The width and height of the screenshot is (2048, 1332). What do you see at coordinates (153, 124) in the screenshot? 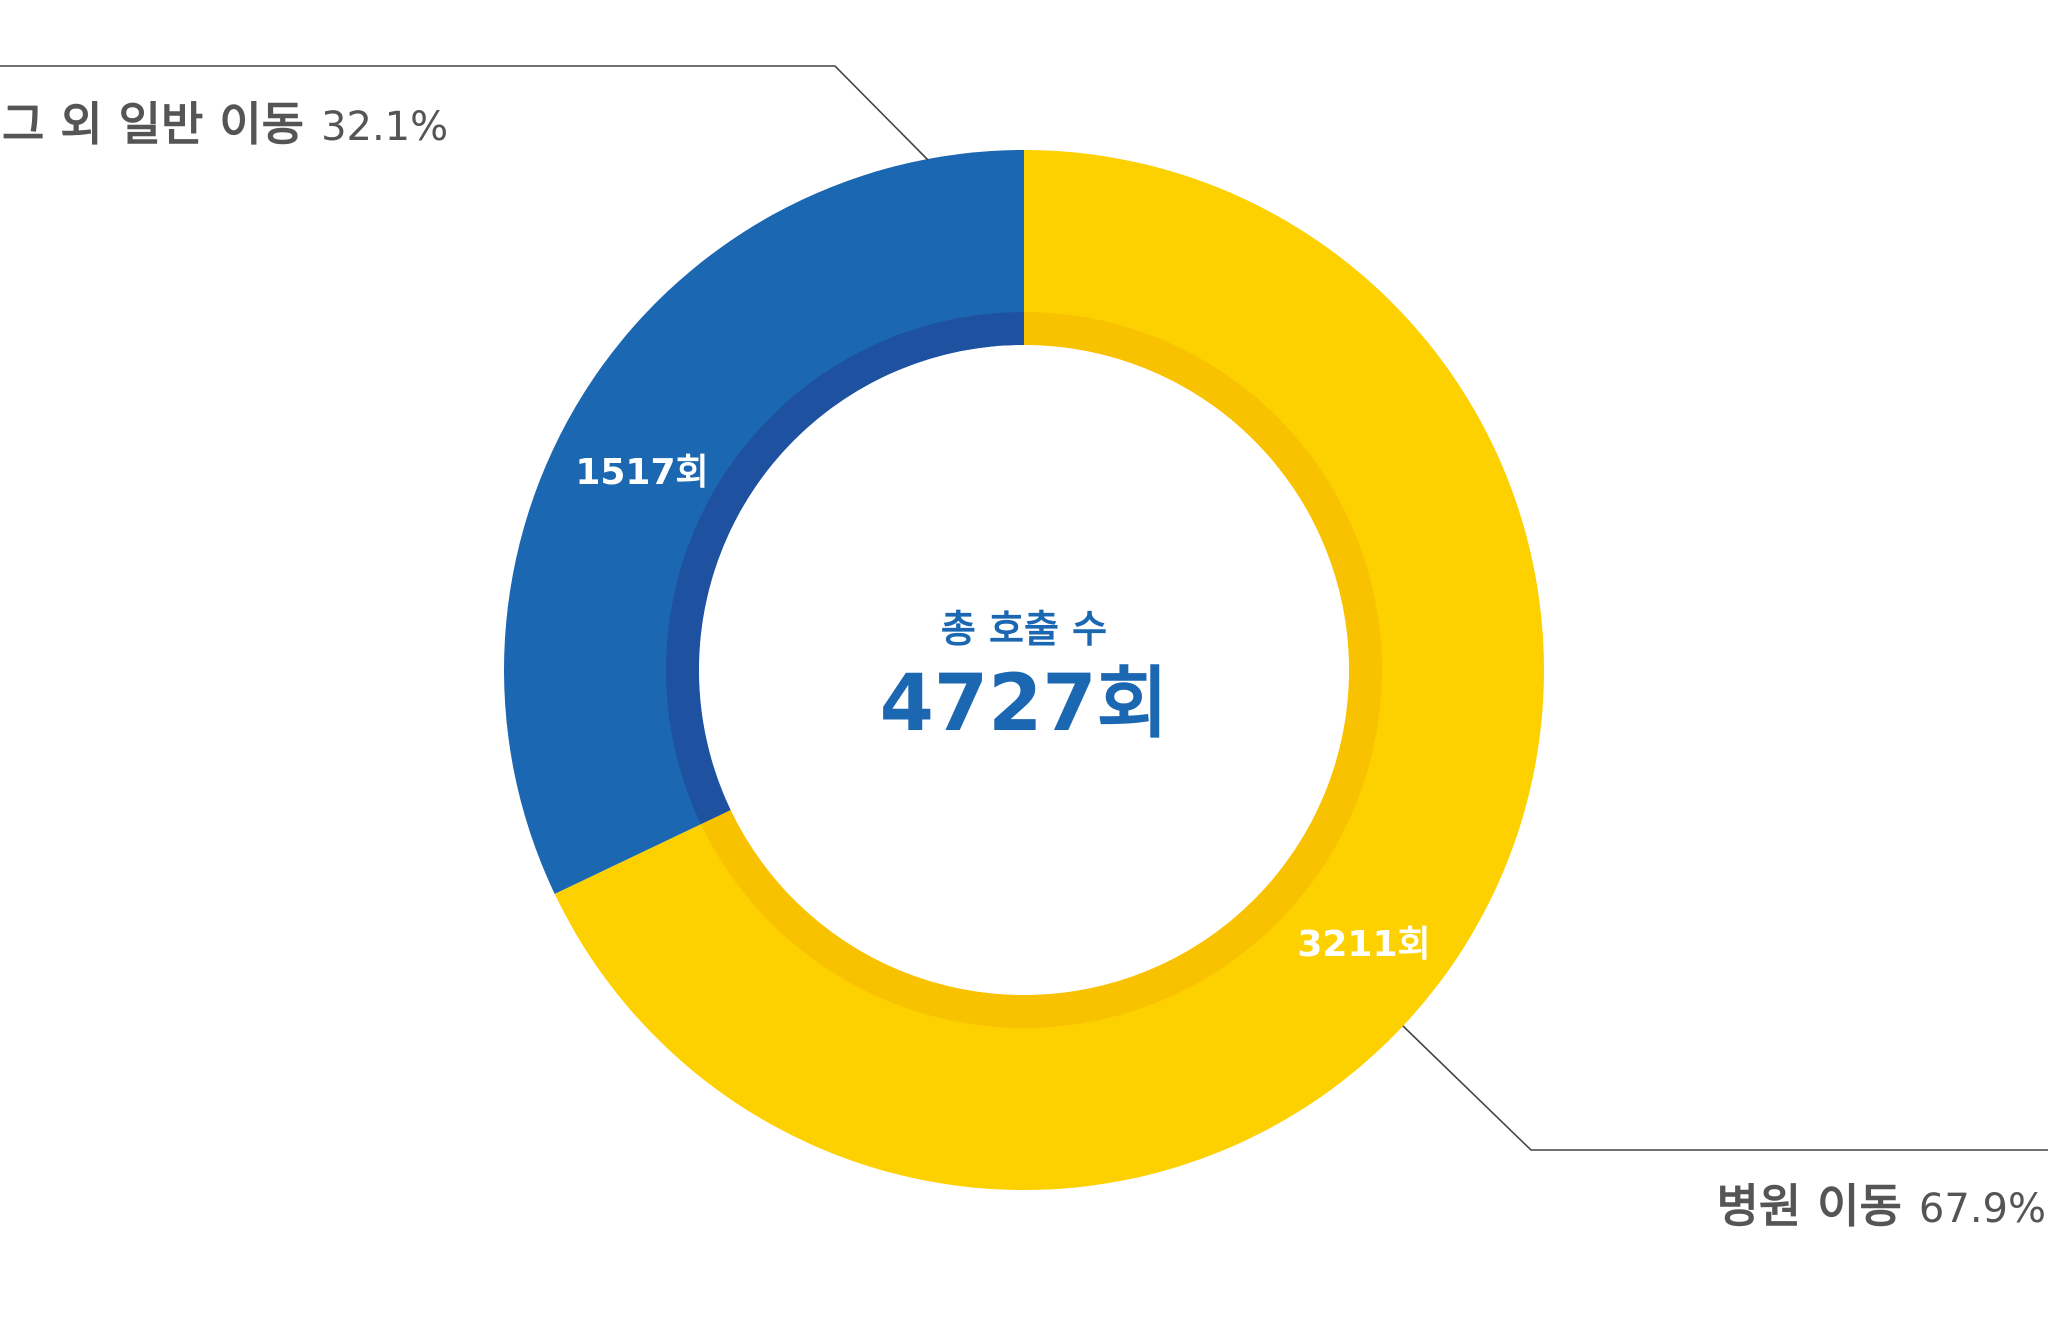
I see `legend-other-name: 그 외 일반 이동` at bounding box center [153, 124].